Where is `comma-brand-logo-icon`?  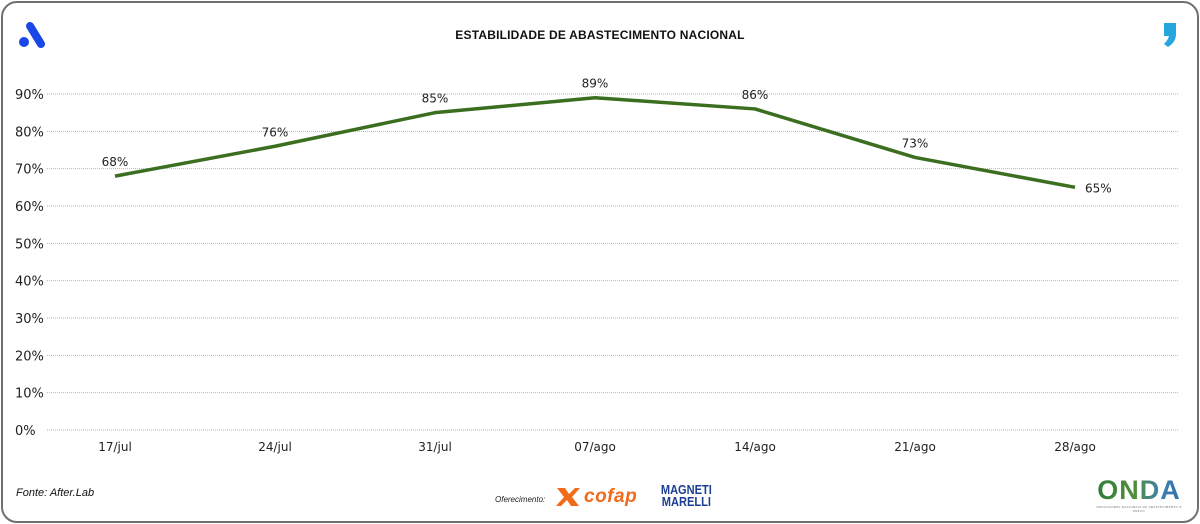 comma-brand-logo-icon is located at coordinates (1170, 35).